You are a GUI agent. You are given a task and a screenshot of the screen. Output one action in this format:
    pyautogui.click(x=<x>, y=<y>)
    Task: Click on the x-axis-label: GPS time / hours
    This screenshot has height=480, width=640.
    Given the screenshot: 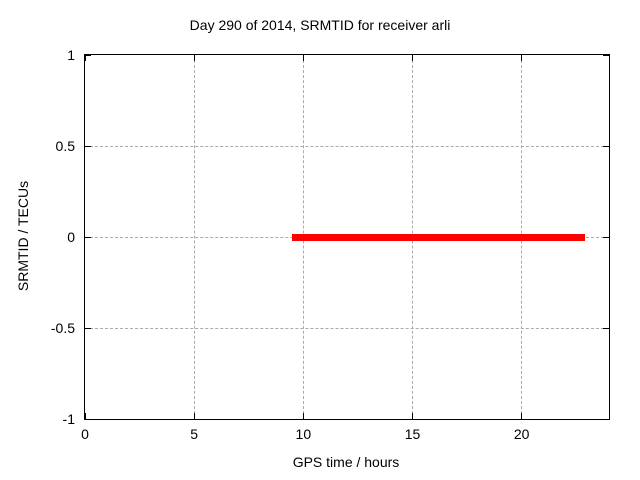 What is the action you would take?
    pyautogui.click(x=346, y=462)
    